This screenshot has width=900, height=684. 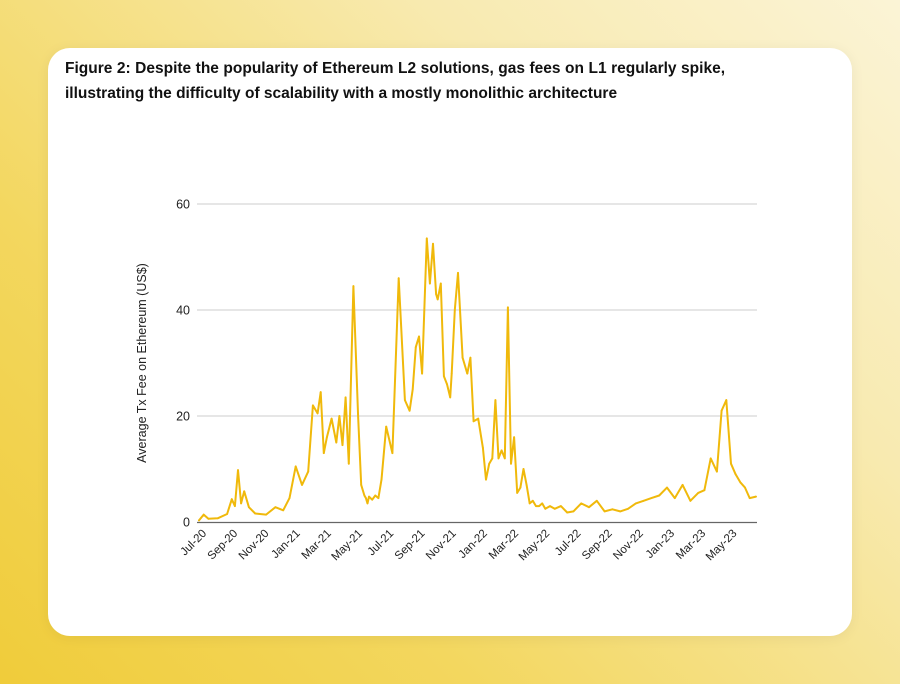 What do you see at coordinates (186, 523) in the screenshot?
I see `y-tick-label: 0` at bounding box center [186, 523].